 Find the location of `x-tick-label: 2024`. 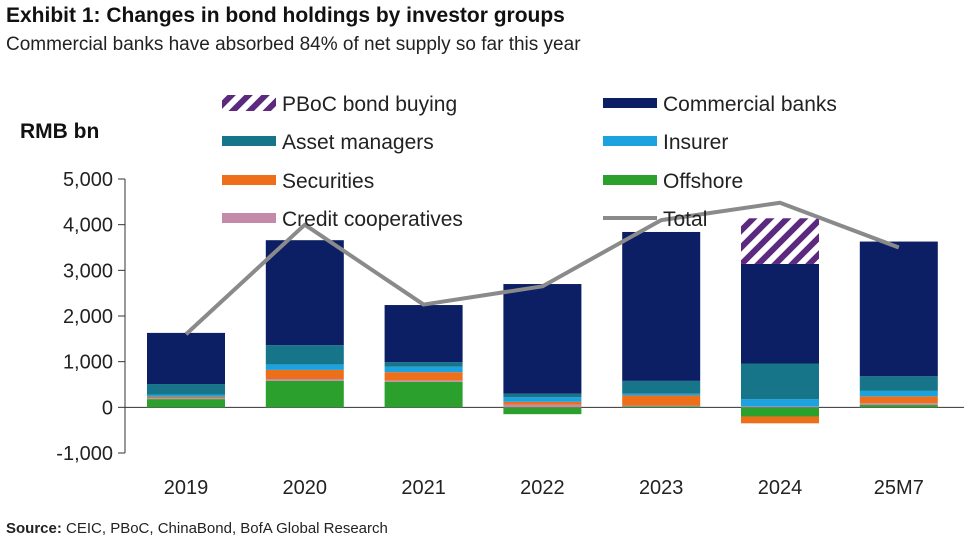

x-tick-label: 2024 is located at coordinates (780, 488).